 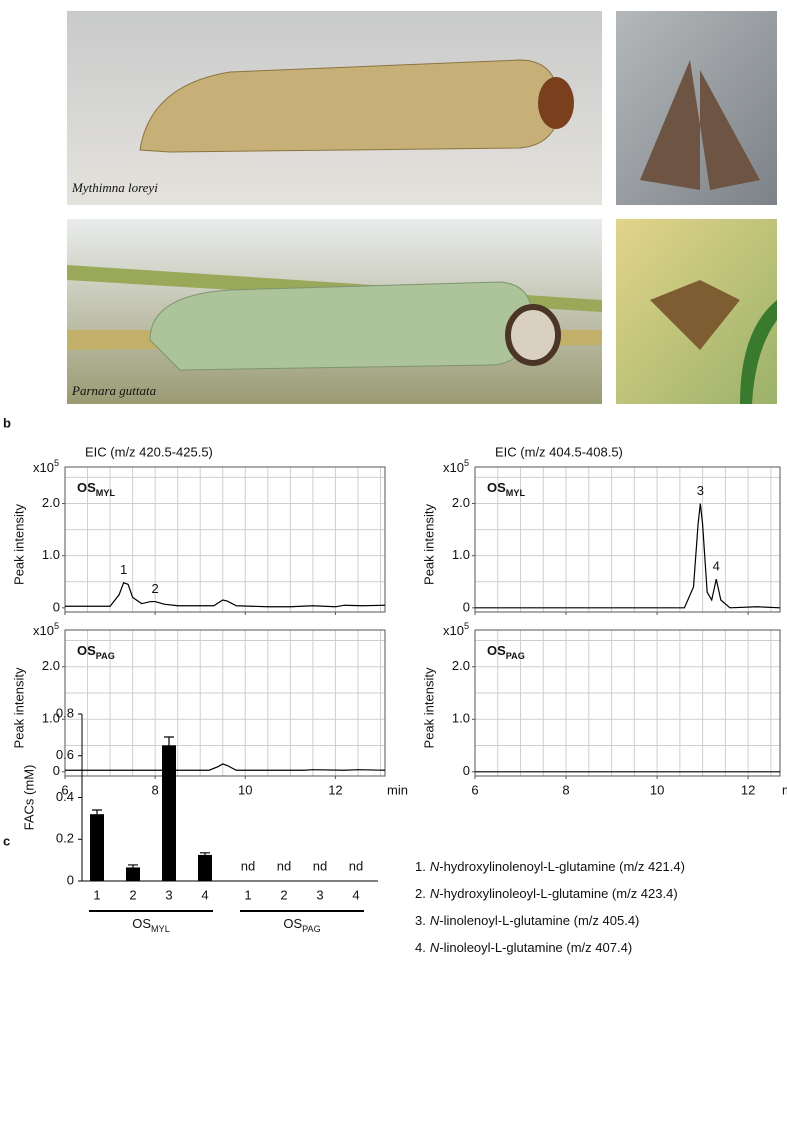 I want to click on chart-title: EIC (m/z 420.5-425.5), so click(x=149, y=451).